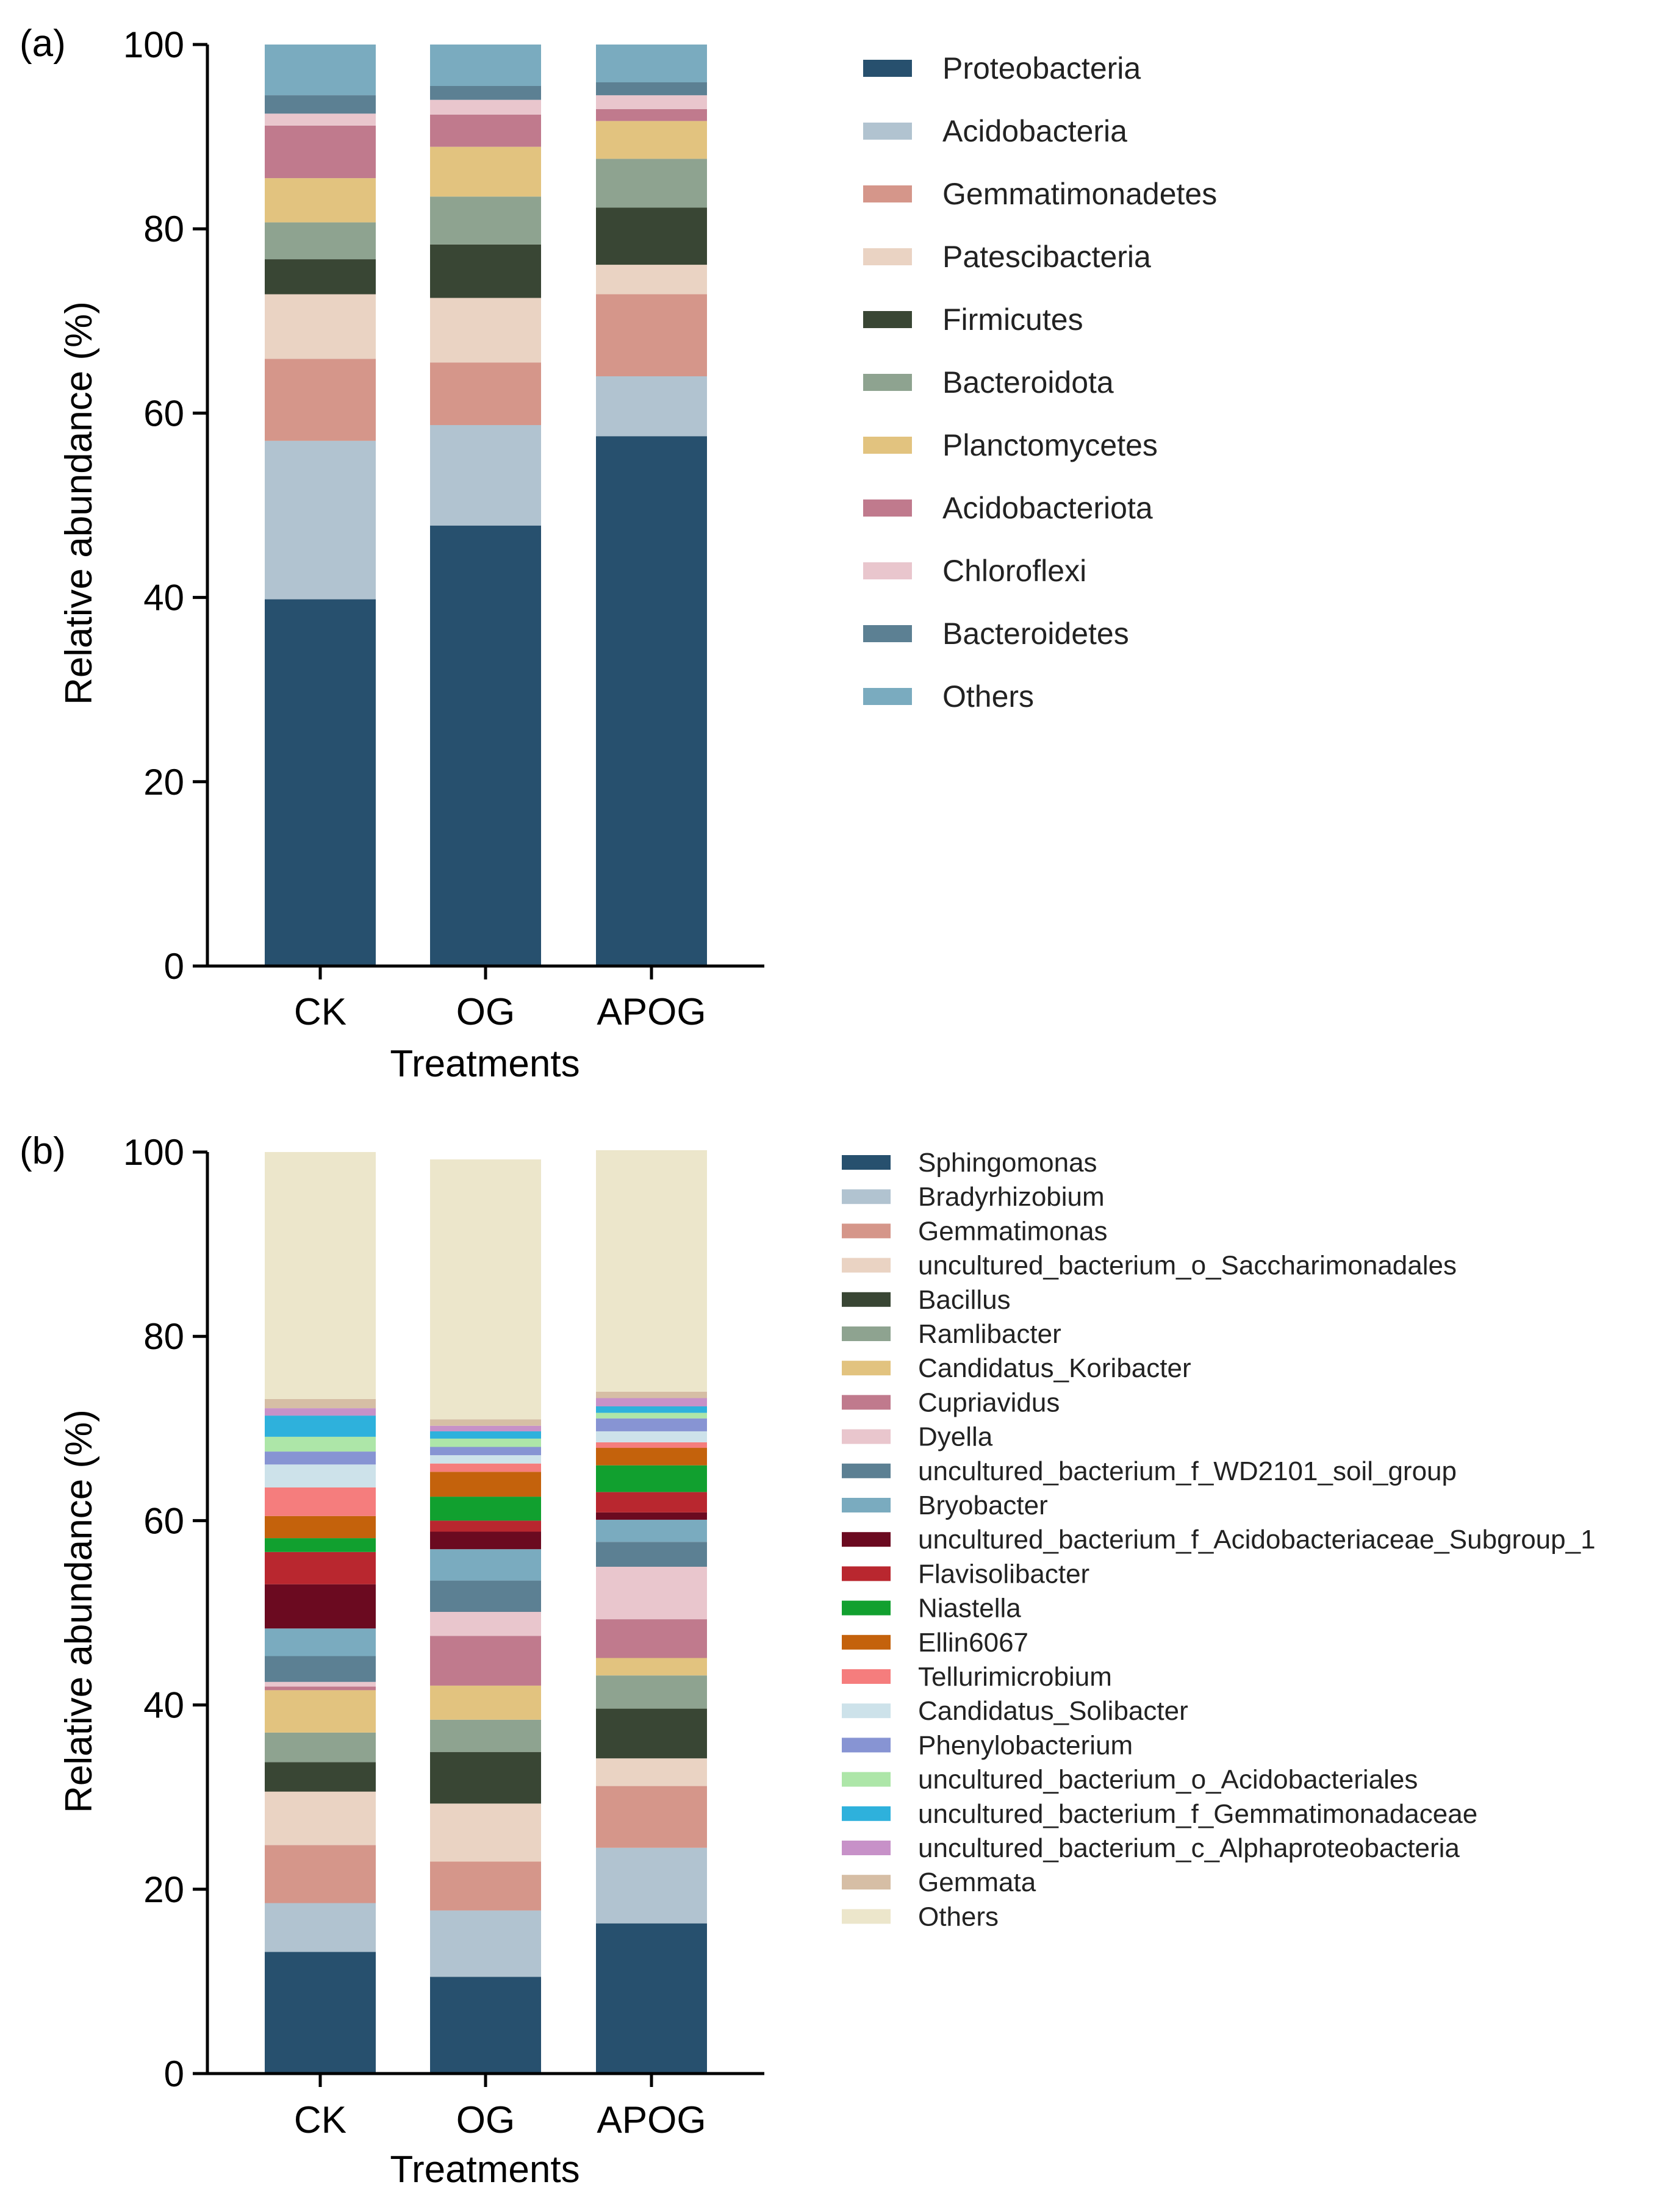 The width and height of the screenshot is (1672, 2212). What do you see at coordinates (485, 475) in the screenshot?
I see `bar-segment-a-og-acidobacteria` at bounding box center [485, 475].